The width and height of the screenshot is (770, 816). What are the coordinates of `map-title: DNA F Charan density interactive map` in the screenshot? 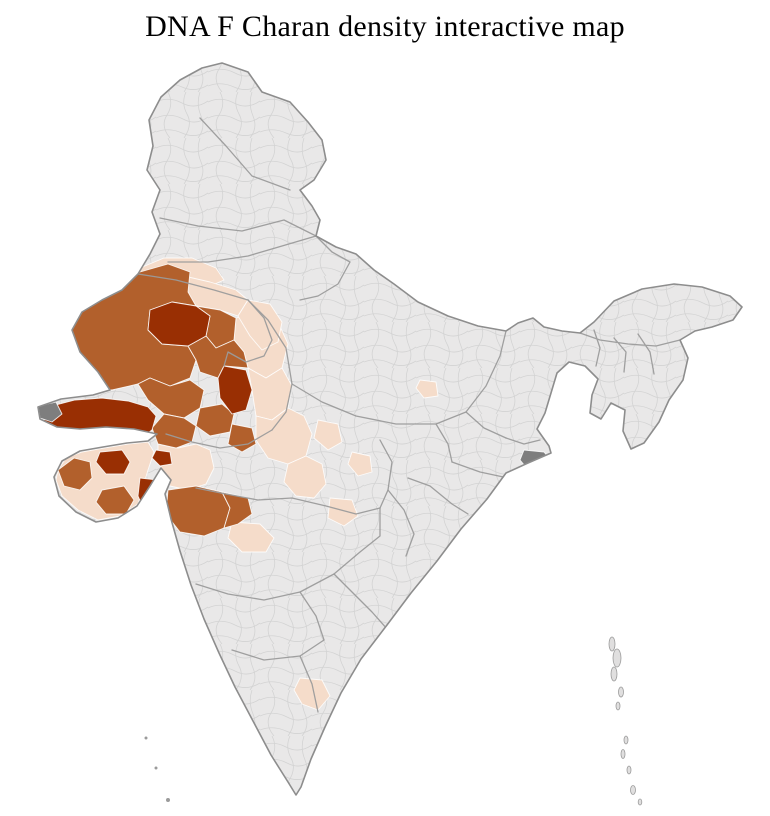 It's located at (385, 26).